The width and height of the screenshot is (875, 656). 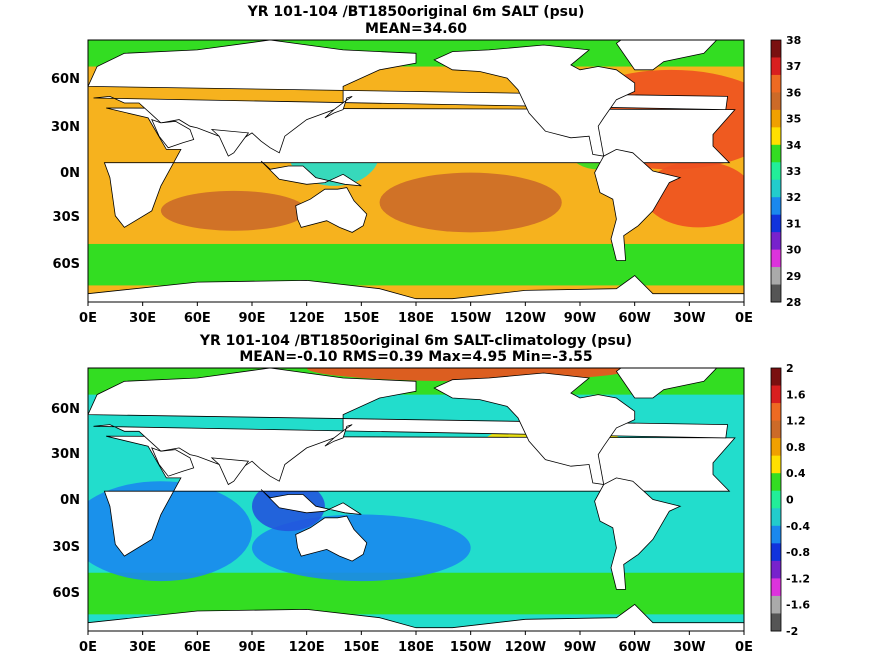 I want to click on colorbar-label: -1.6, so click(x=798, y=605).